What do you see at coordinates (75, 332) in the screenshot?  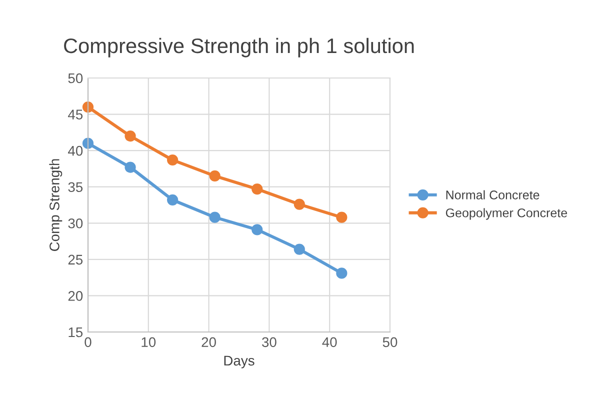 I see `y-tick-label: 15` at bounding box center [75, 332].